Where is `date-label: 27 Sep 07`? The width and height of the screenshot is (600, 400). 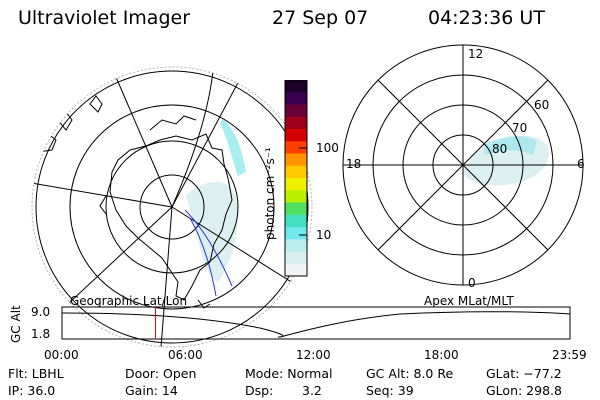
date-label: 27 Sep 07 is located at coordinates (320, 18).